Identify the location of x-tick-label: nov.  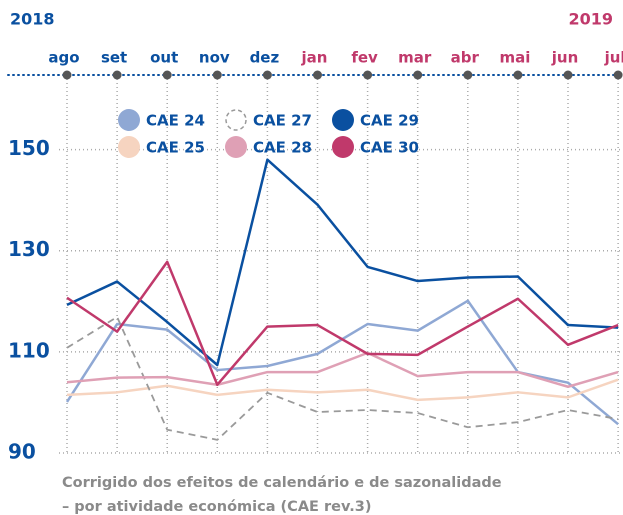
(214, 58).